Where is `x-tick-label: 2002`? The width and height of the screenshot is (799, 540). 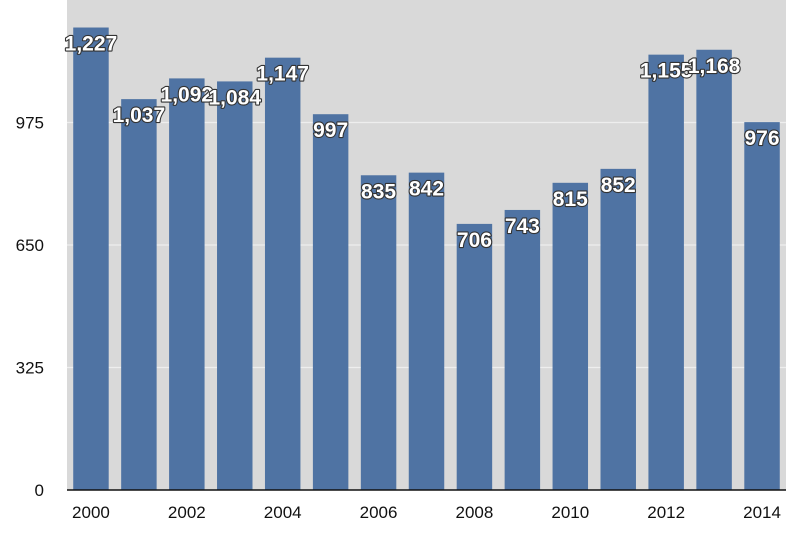 x-tick-label: 2002 is located at coordinates (187, 512).